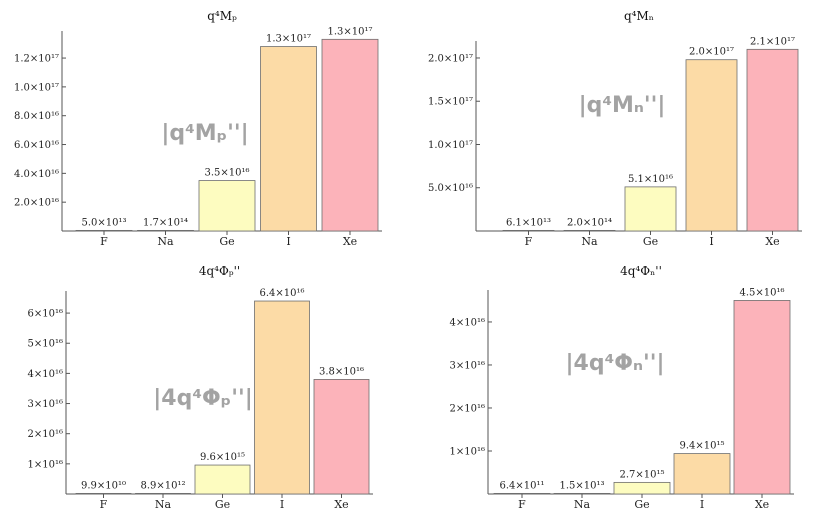 This screenshot has height=510, width=819. Describe the element at coordinates (450, 188) in the screenshot. I see `y-tick-label: 5.0×10¹⁶` at that location.